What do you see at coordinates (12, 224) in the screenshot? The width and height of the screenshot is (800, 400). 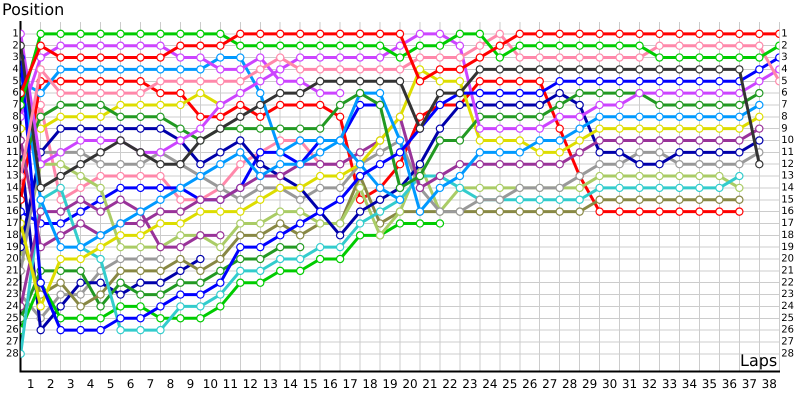 I see `y-tick-label: 17` at bounding box center [12, 224].